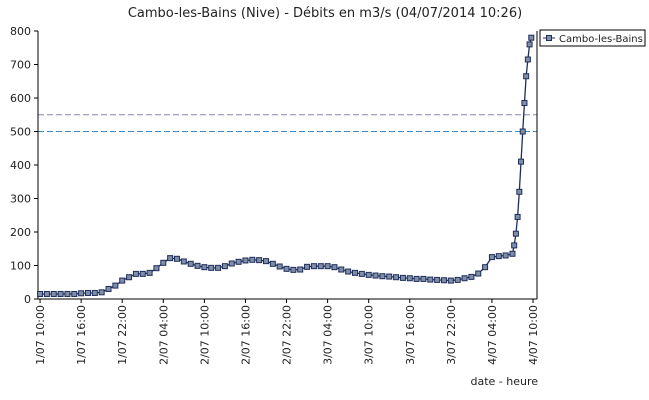  What do you see at coordinates (20, 65) in the screenshot?
I see `y-tick-label: 700` at bounding box center [20, 65].